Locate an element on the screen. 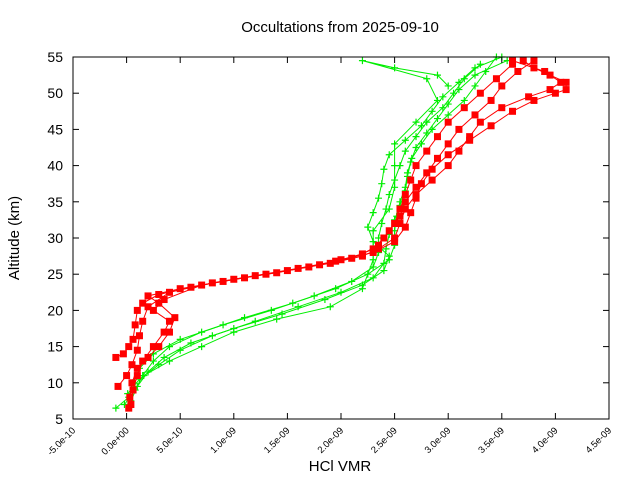  y-tick-label: 50 is located at coordinates (55, 93).